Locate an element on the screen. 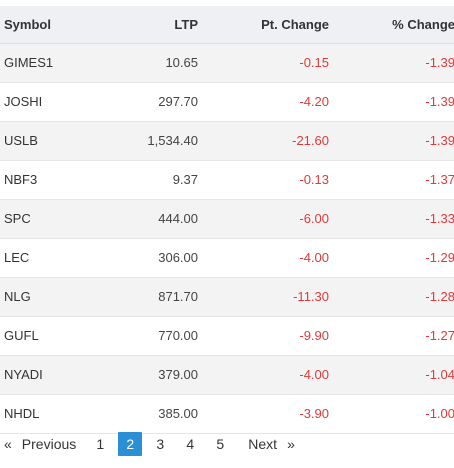 Image resolution: width=454 pixels, height=468 pixels. page-link-1: 1 is located at coordinates (100, 443).